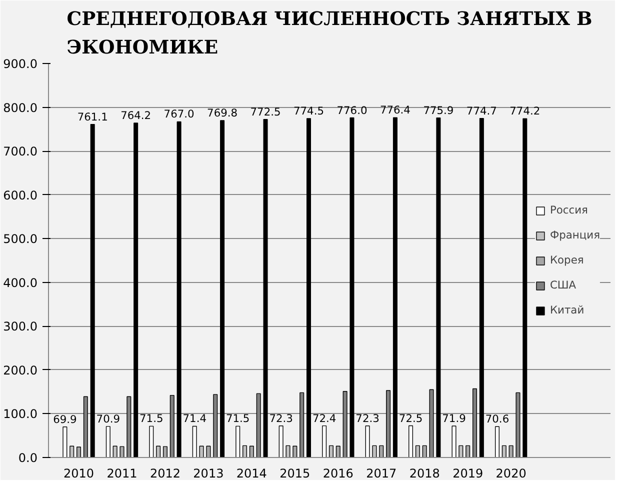 Image resolution: width=625 pixels, height=487 pixels. What do you see at coordinates (395, 110) in the screenshot?
I see `data-label: 776.4` at bounding box center [395, 110].